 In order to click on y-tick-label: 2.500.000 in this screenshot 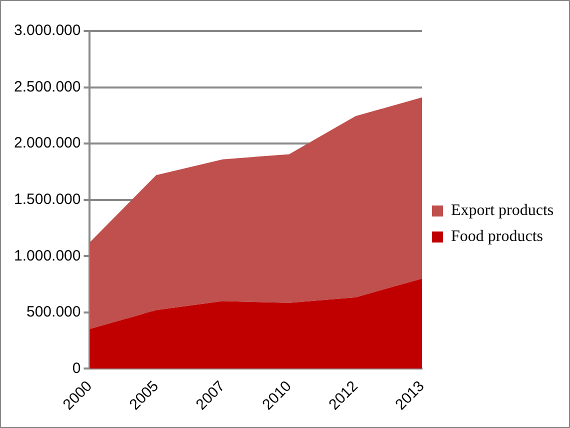, I will do `click(47, 87)`.